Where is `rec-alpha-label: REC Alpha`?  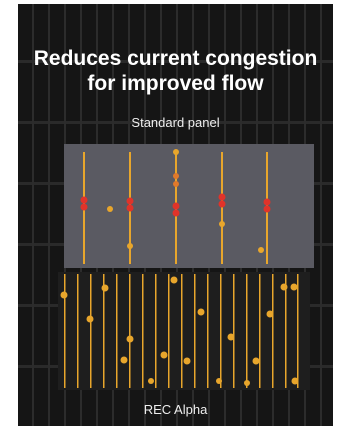 rec-alpha-label: REC Alpha is located at coordinates (175, 409).